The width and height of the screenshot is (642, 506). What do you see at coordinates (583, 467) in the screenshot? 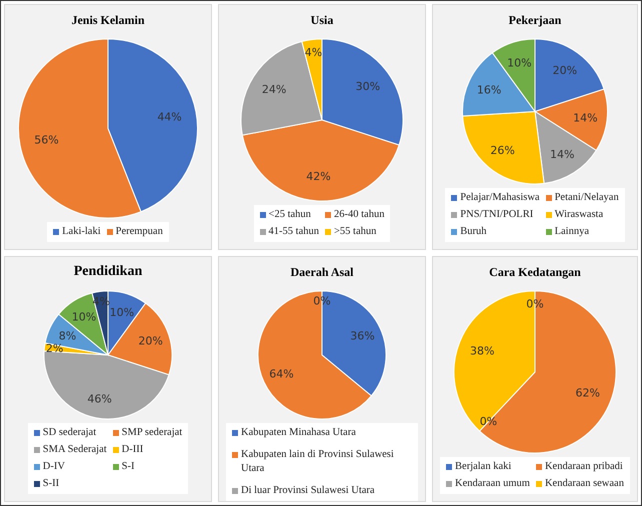
I see `legend-label: Kendaraan pribadi` at bounding box center [583, 467].